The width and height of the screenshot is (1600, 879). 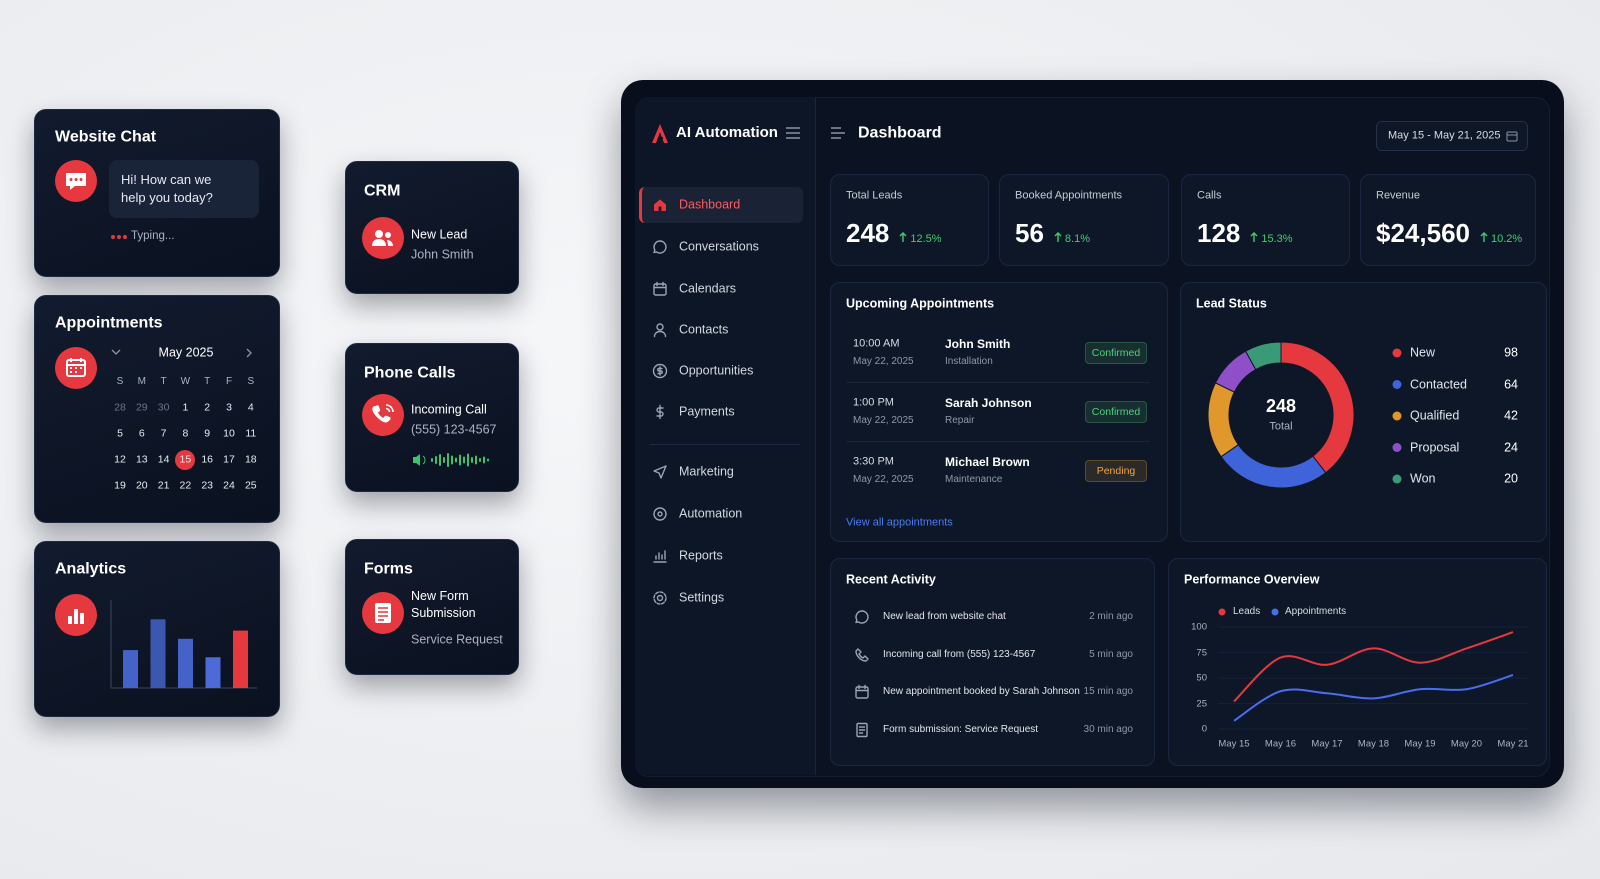 What do you see at coordinates (120, 407) in the screenshot?
I see `calendar-day: 28` at bounding box center [120, 407].